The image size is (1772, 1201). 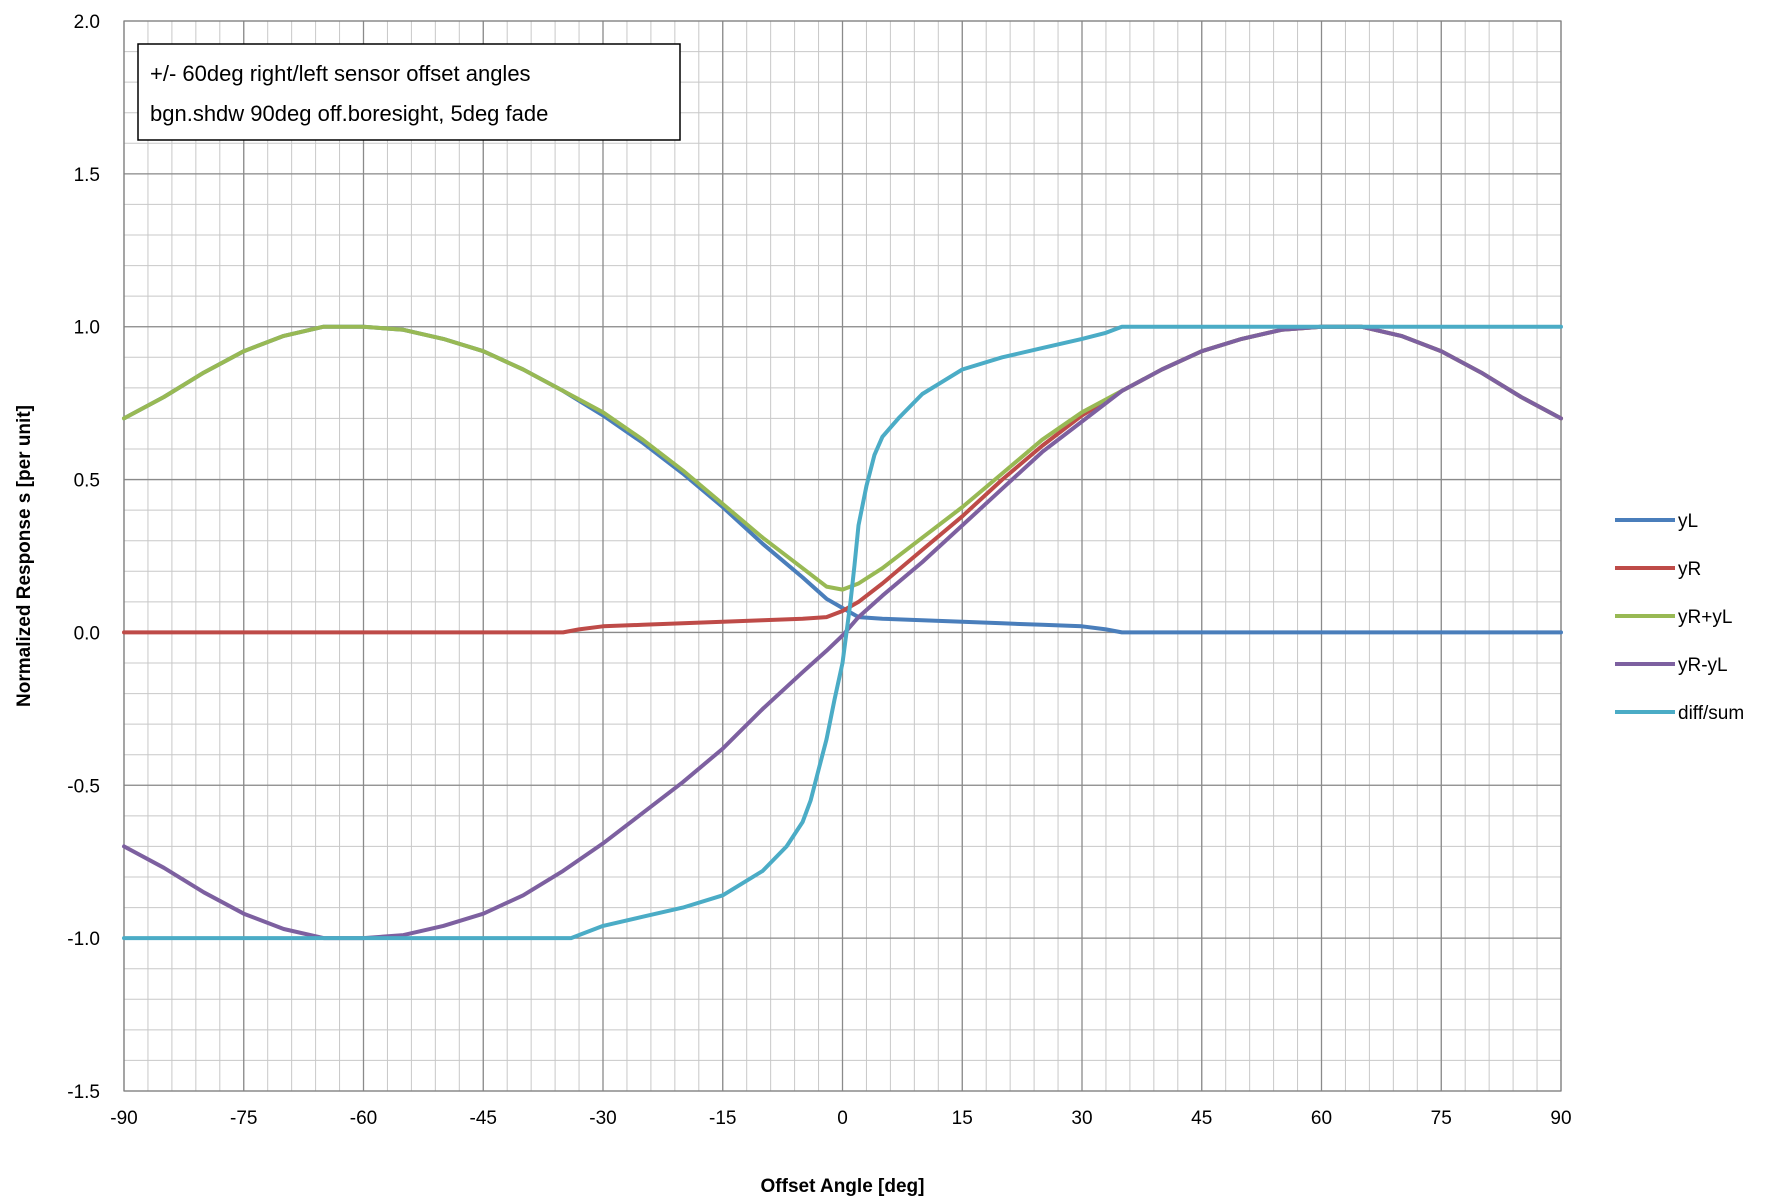 I want to click on x-tick-label: 90, so click(x=1560, y=1118).